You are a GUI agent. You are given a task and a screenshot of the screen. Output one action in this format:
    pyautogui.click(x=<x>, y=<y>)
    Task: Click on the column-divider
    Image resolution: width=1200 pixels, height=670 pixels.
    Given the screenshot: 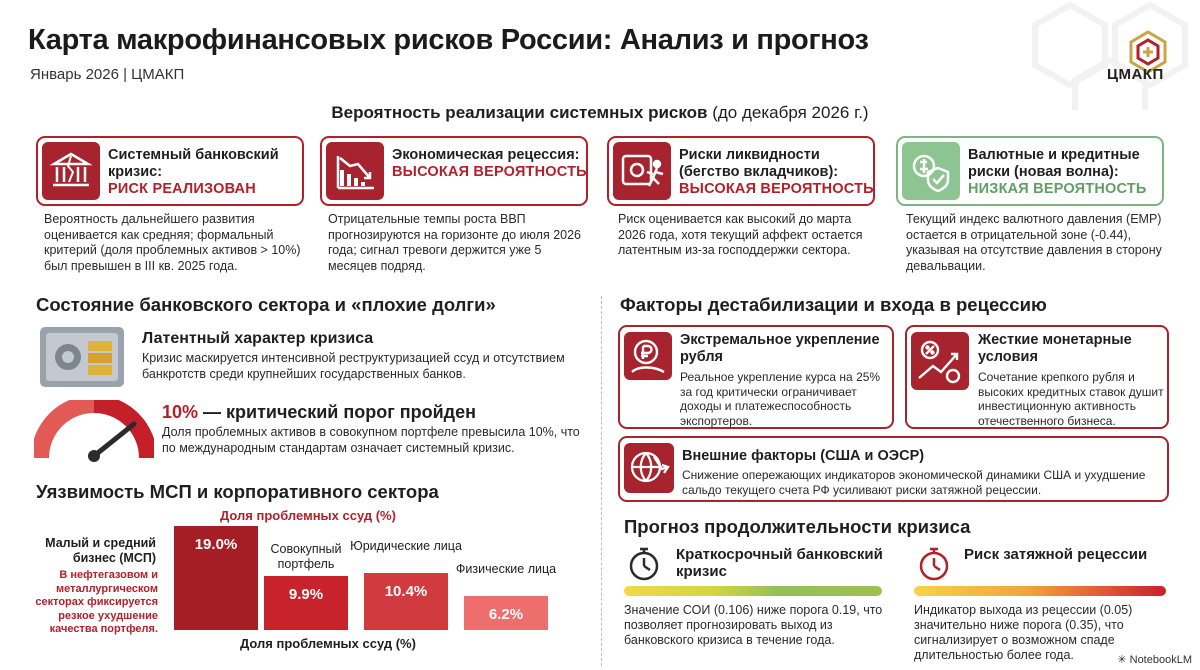 What is the action you would take?
    pyautogui.click(x=601, y=481)
    